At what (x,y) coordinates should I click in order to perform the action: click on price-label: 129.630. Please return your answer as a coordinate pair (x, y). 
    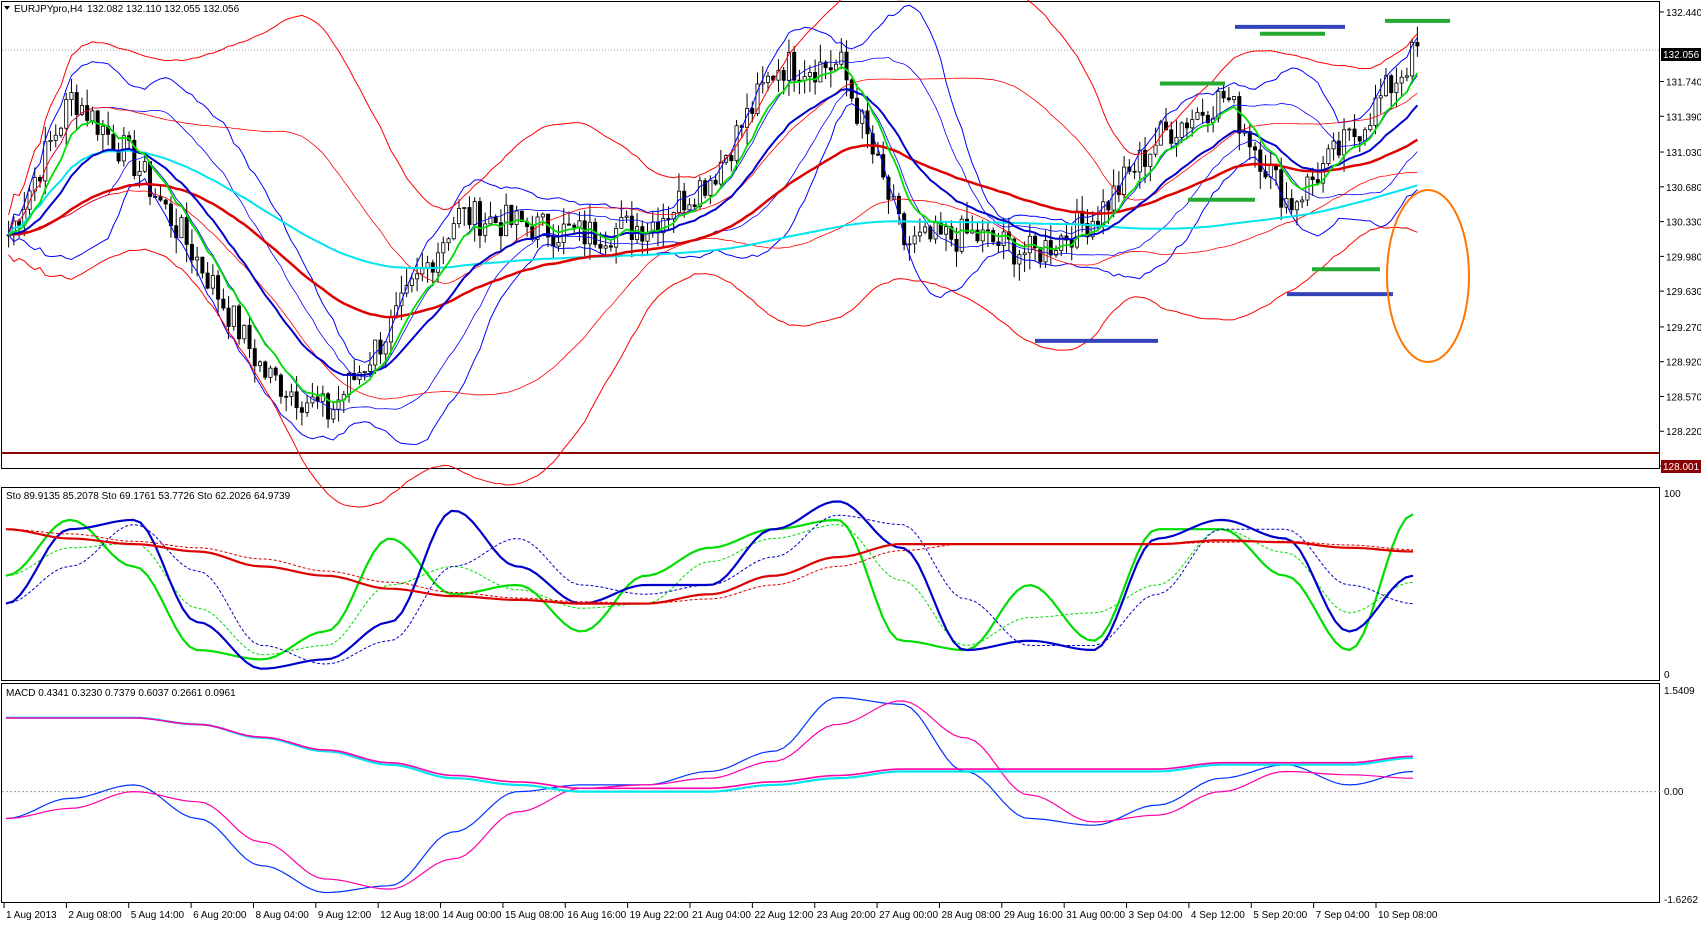
    Looking at the image, I should click on (1683, 292).